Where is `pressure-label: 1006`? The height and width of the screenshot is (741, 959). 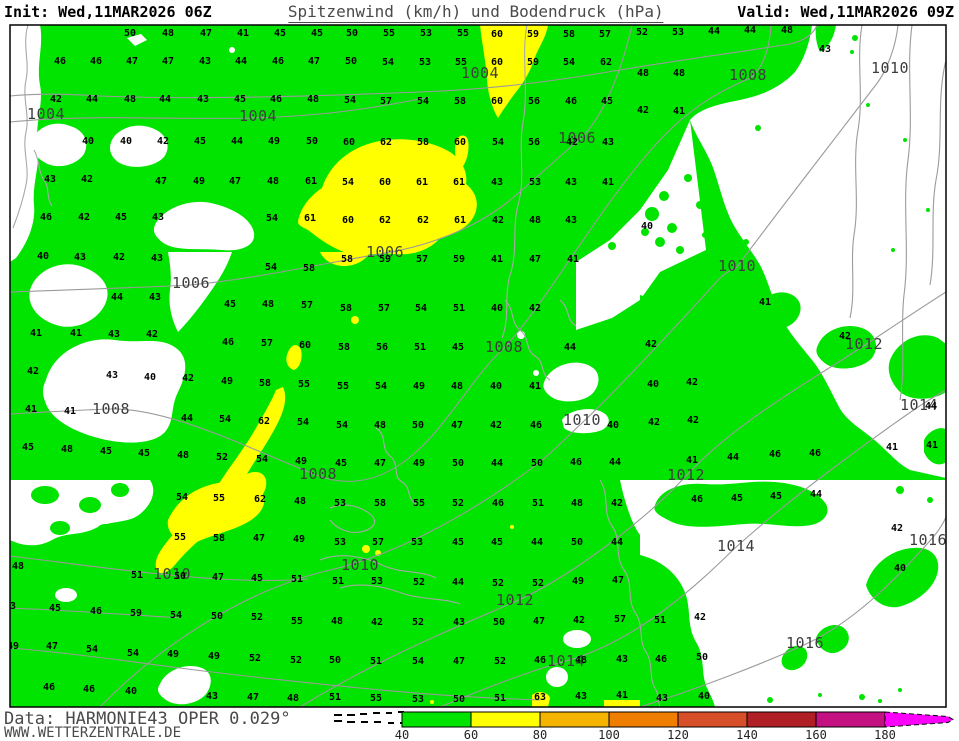 pressure-label: 1006 is located at coordinates (385, 252).